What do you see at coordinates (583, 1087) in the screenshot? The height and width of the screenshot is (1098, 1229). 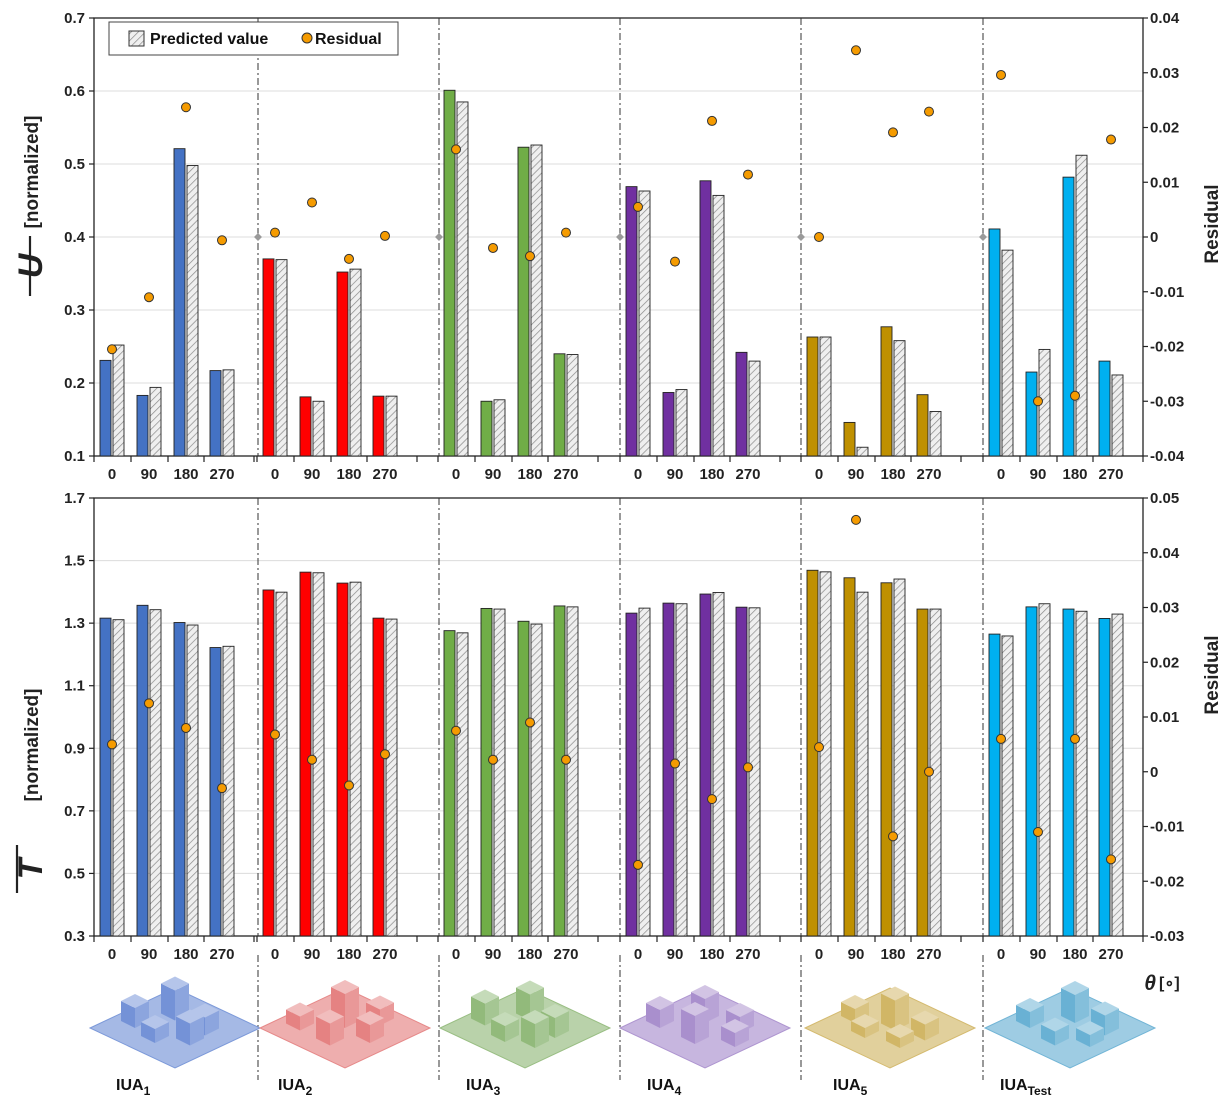 I see `group-labels: IUA1 IUA2 IUA3 IUA4 IUA5 IUATest` at bounding box center [583, 1087].